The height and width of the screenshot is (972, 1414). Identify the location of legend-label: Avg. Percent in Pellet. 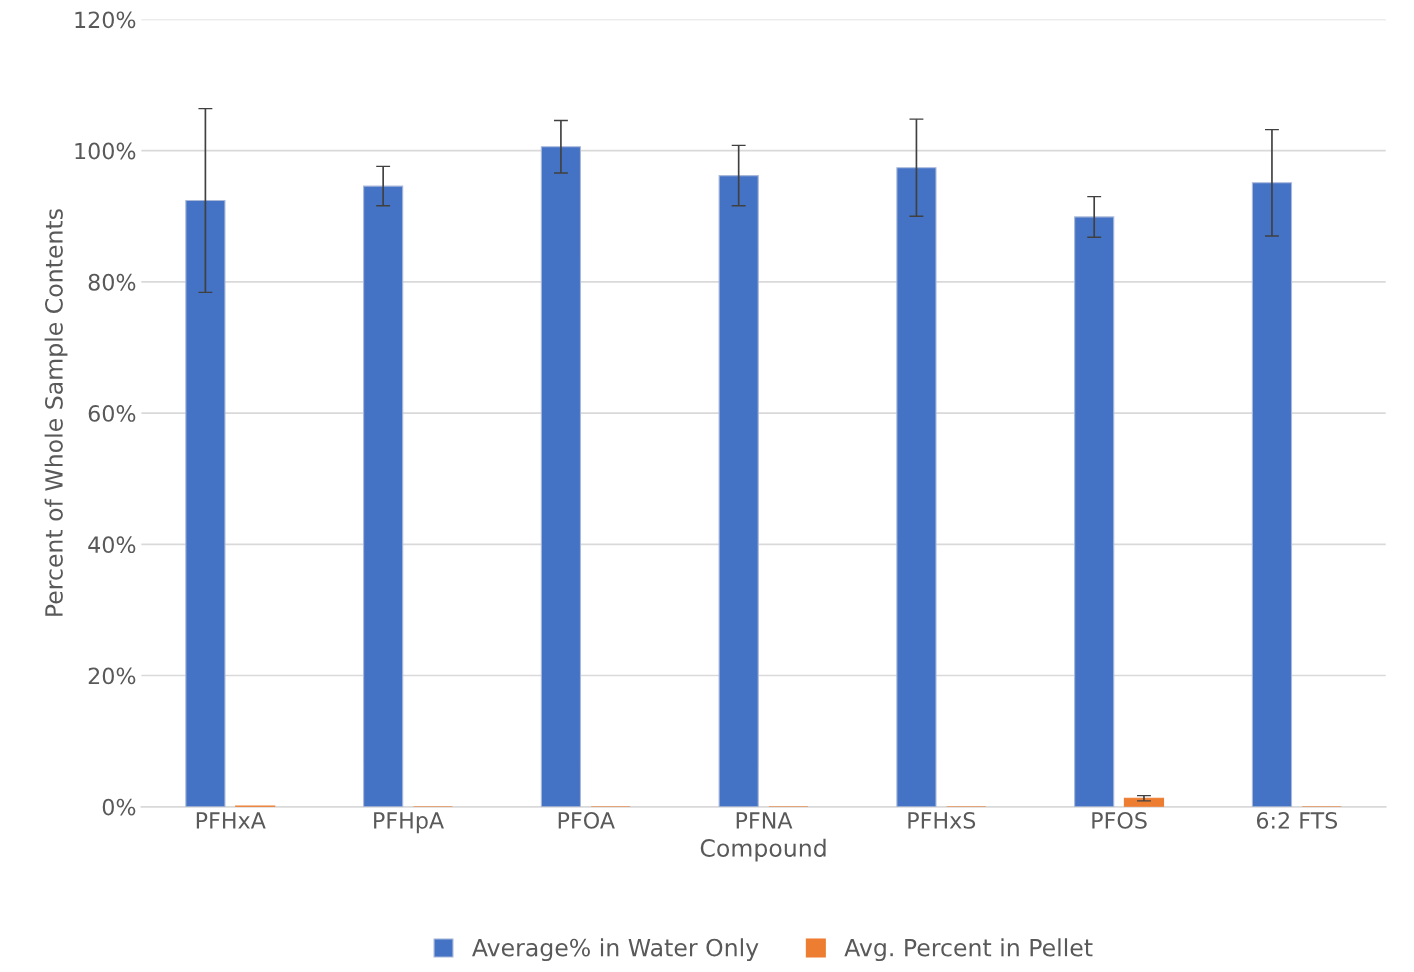
(968, 950).